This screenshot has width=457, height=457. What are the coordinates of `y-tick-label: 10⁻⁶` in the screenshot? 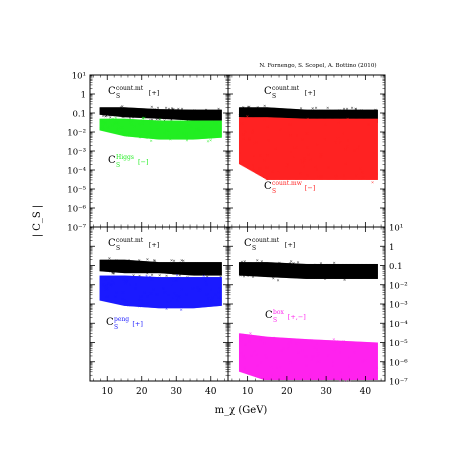 It's located at (76, 210).